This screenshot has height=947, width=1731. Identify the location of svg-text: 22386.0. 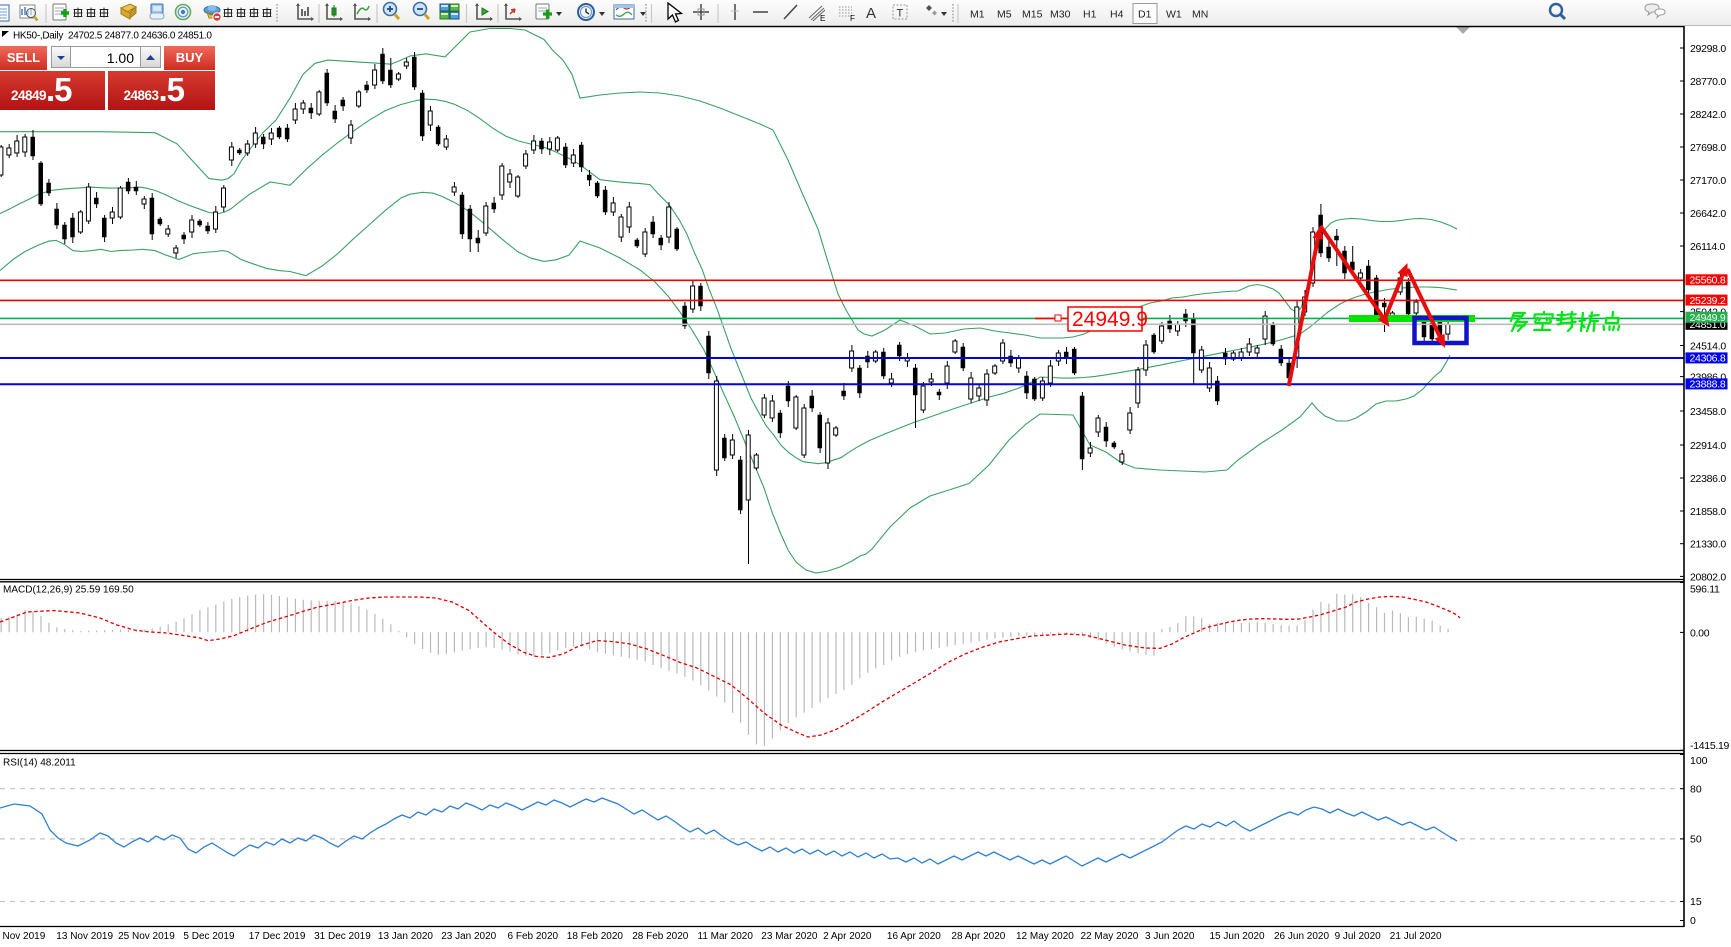
(1708, 479).